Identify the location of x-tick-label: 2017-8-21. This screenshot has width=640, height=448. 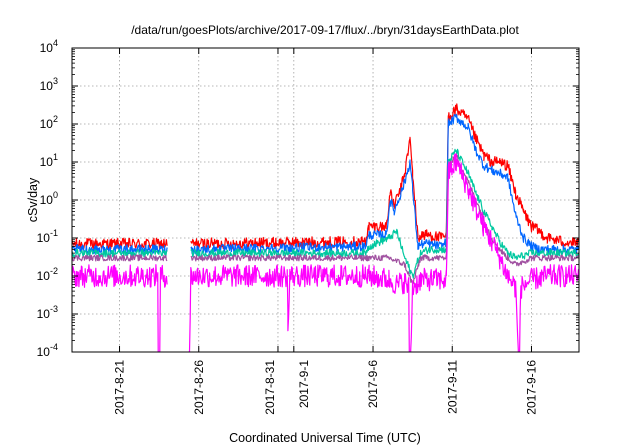
(120, 387).